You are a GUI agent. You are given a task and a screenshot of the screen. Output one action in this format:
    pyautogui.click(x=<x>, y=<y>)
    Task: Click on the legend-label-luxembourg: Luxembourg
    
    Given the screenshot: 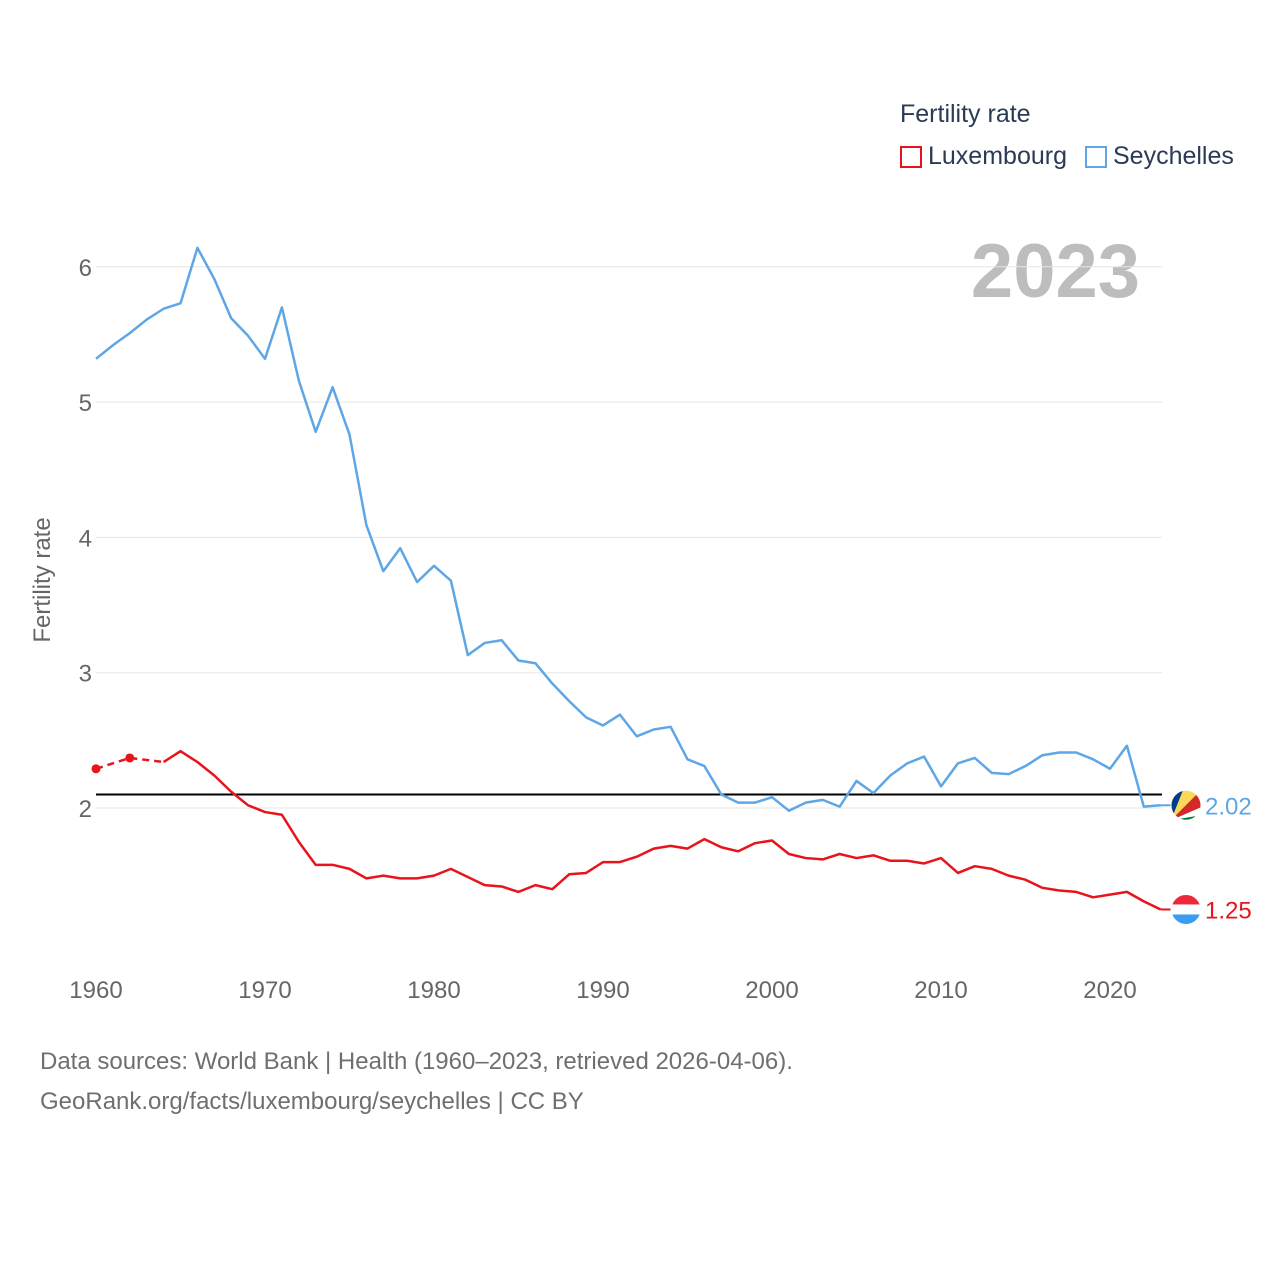 What is the action you would take?
    pyautogui.click(x=997, y=156)
    